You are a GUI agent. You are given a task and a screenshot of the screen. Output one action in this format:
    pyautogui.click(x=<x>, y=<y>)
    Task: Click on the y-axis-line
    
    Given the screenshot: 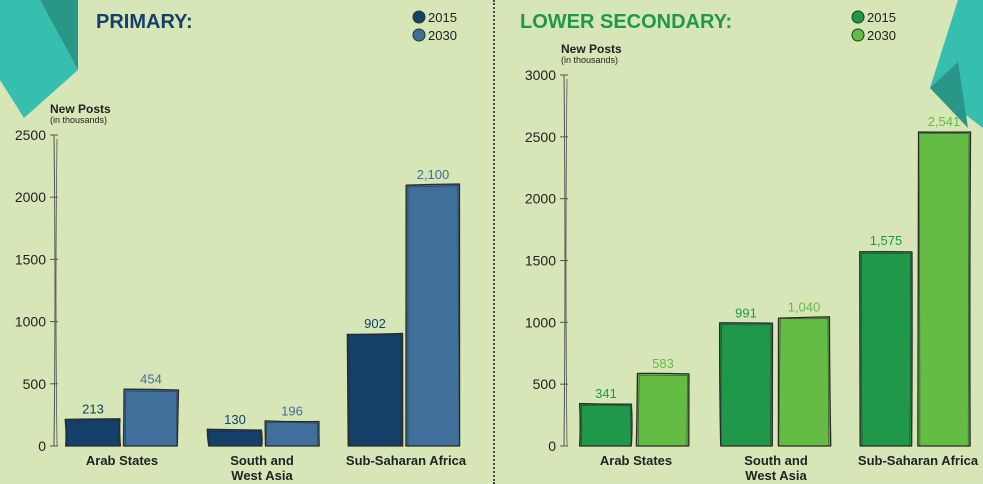 What is the action you would take?
    pyautogui.click(x=54, y=290)
    